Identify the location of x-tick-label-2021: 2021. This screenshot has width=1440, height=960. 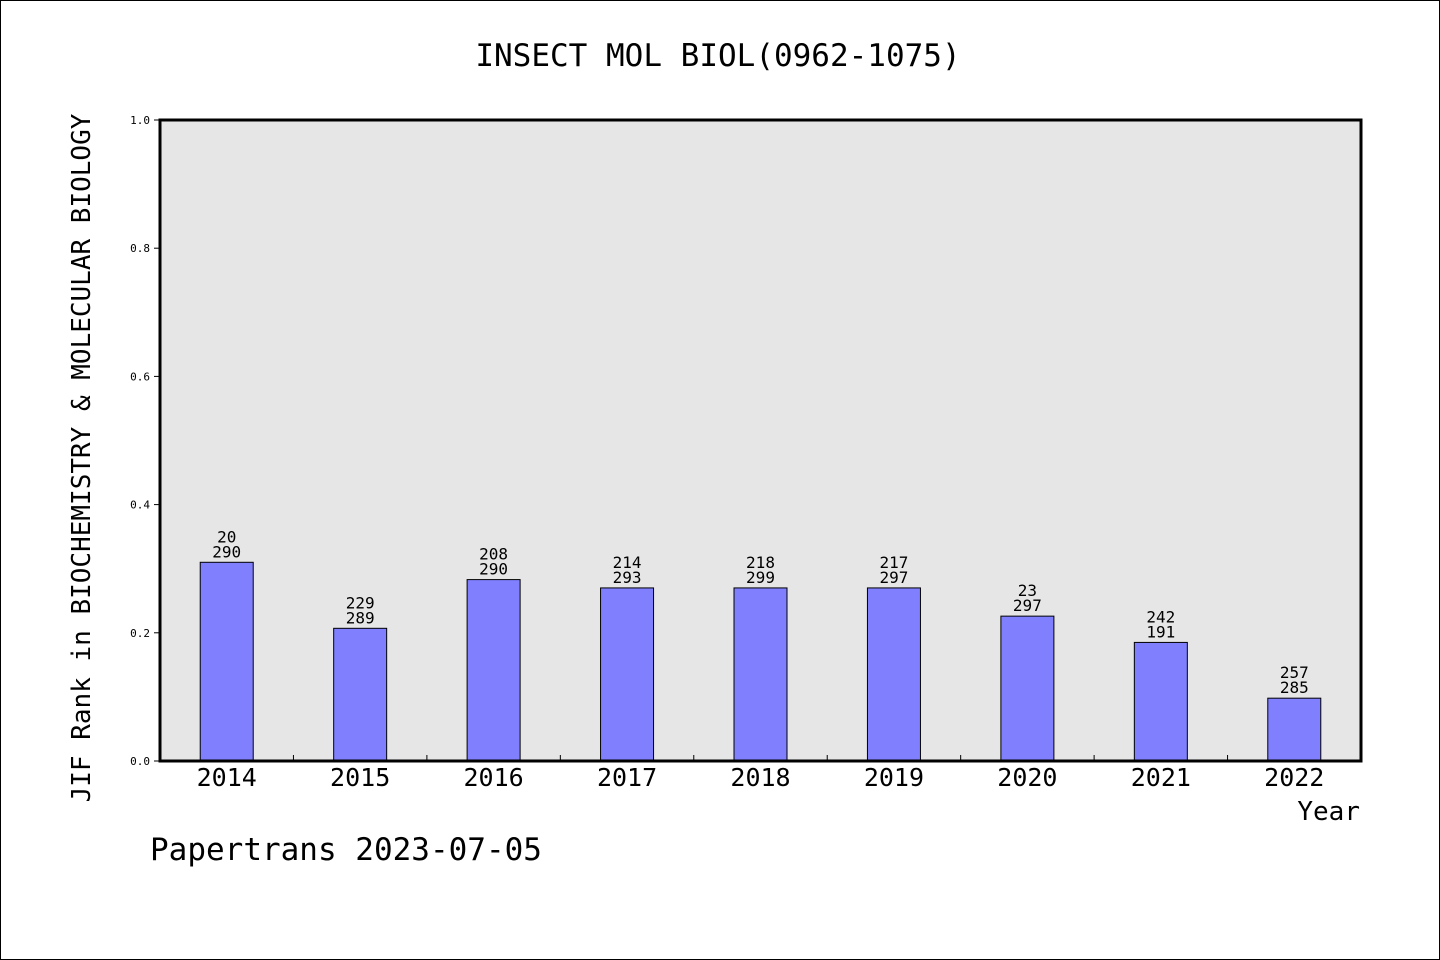
(1161, 777).